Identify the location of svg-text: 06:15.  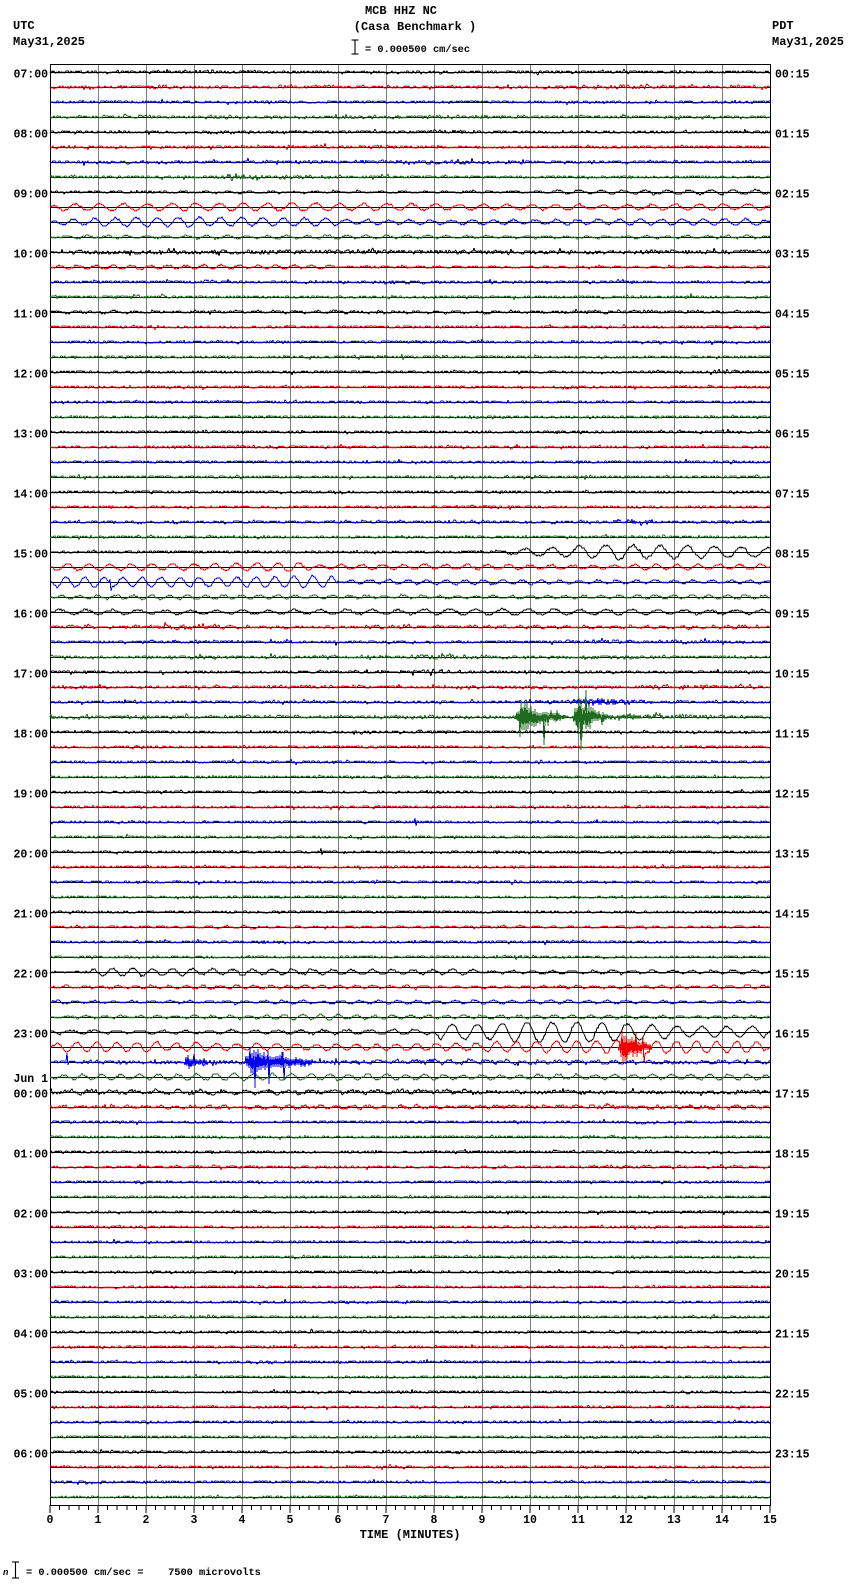
(792, 435).